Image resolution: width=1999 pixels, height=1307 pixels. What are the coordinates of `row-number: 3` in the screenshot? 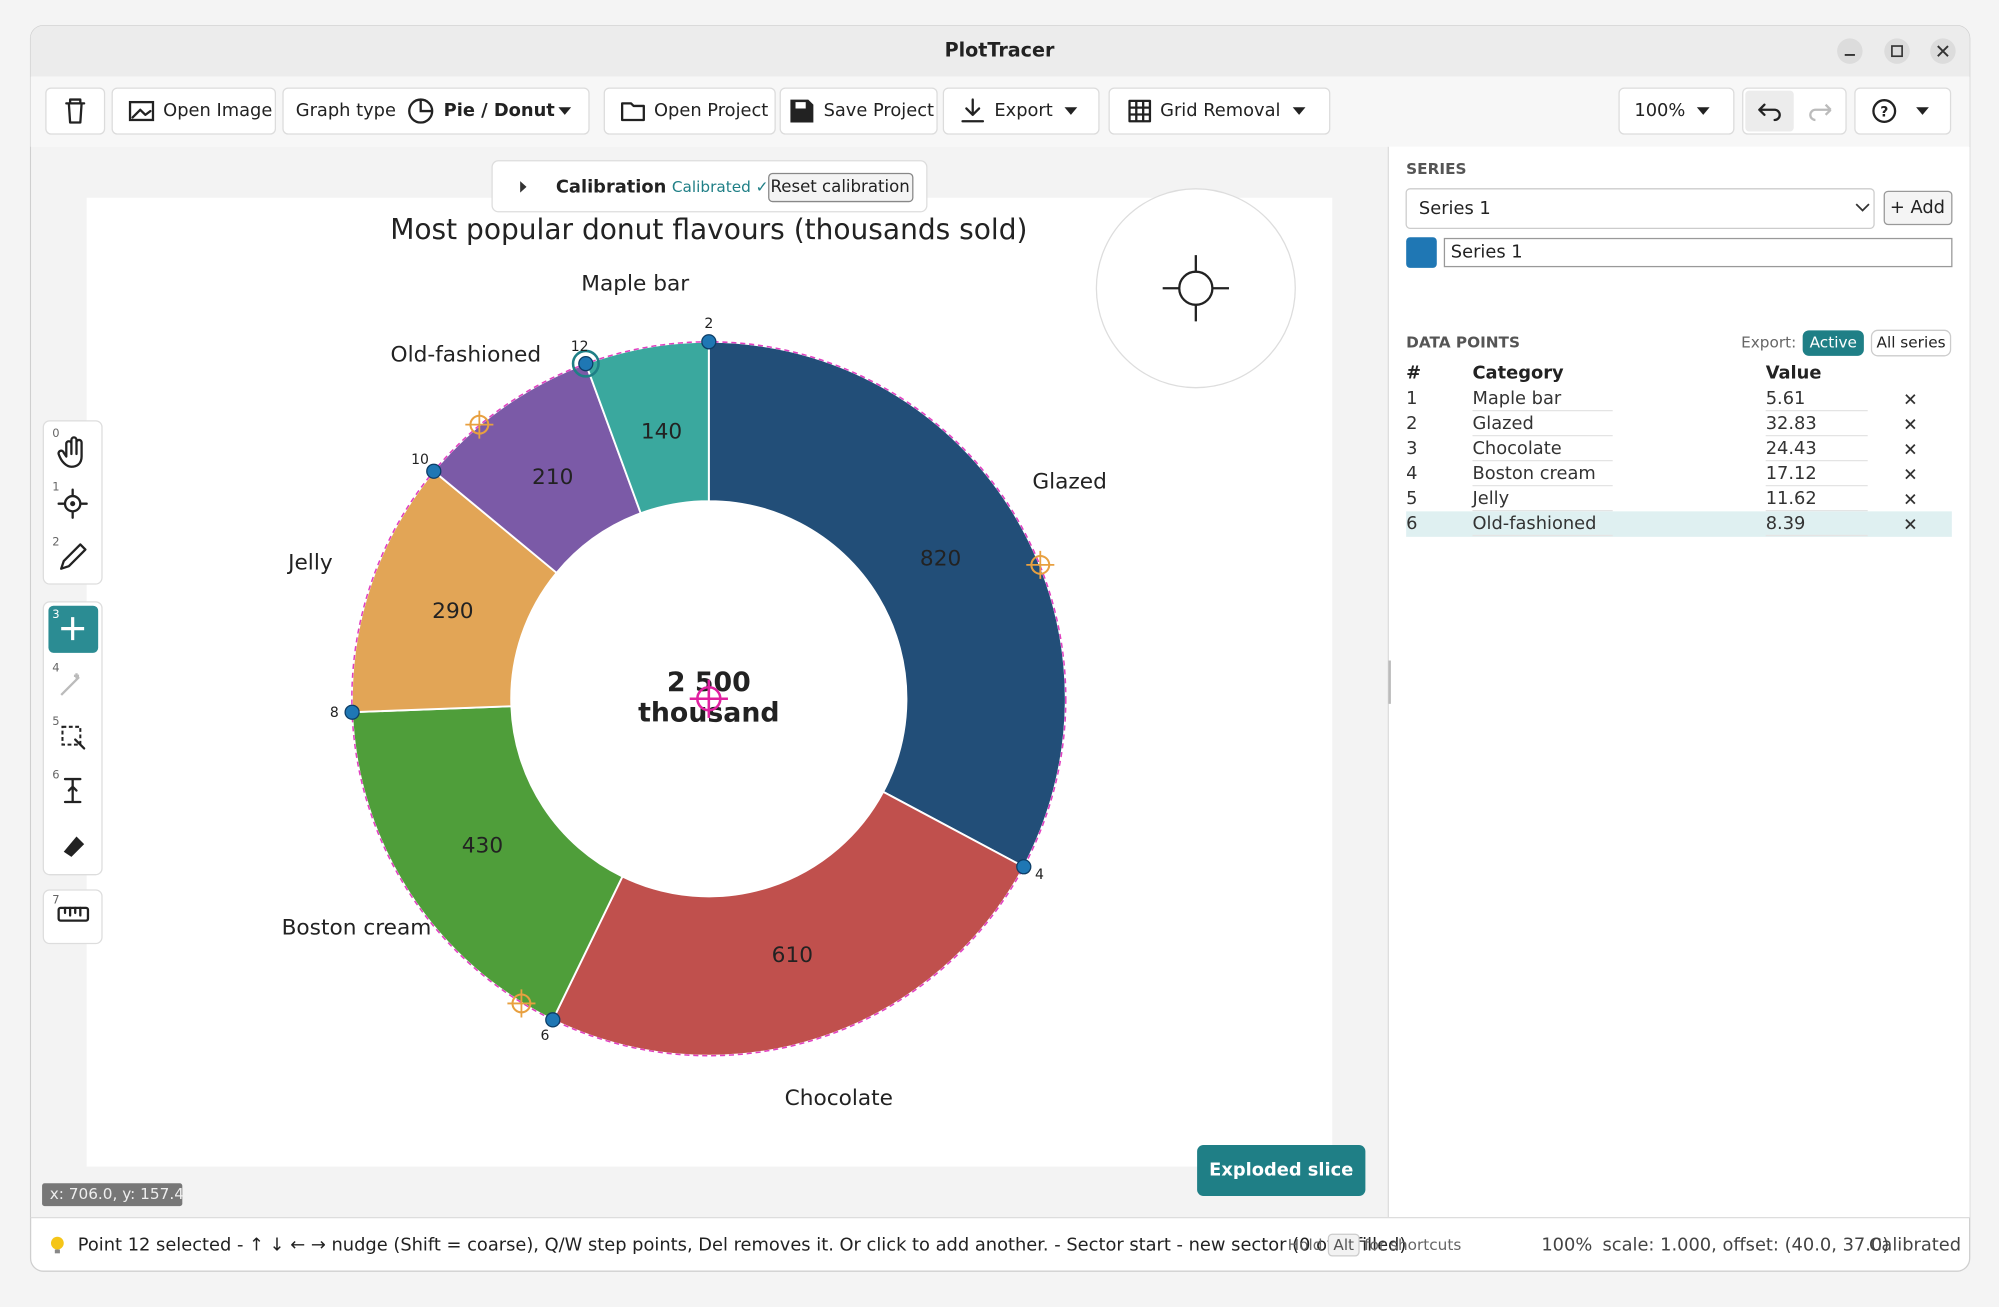 It's located at (1411, 448).